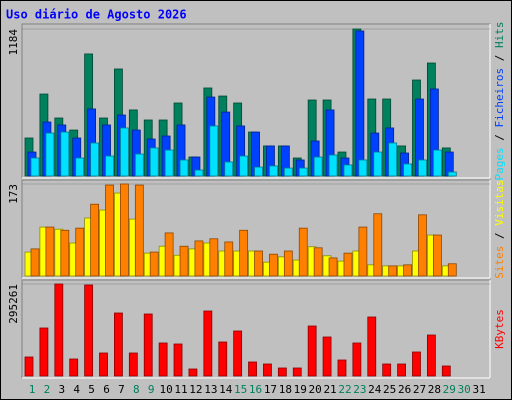  What do you see at coordinates (151, 389) in the screenshot?
I see `x-tick-label: 9` at bounding box center [151, 389].